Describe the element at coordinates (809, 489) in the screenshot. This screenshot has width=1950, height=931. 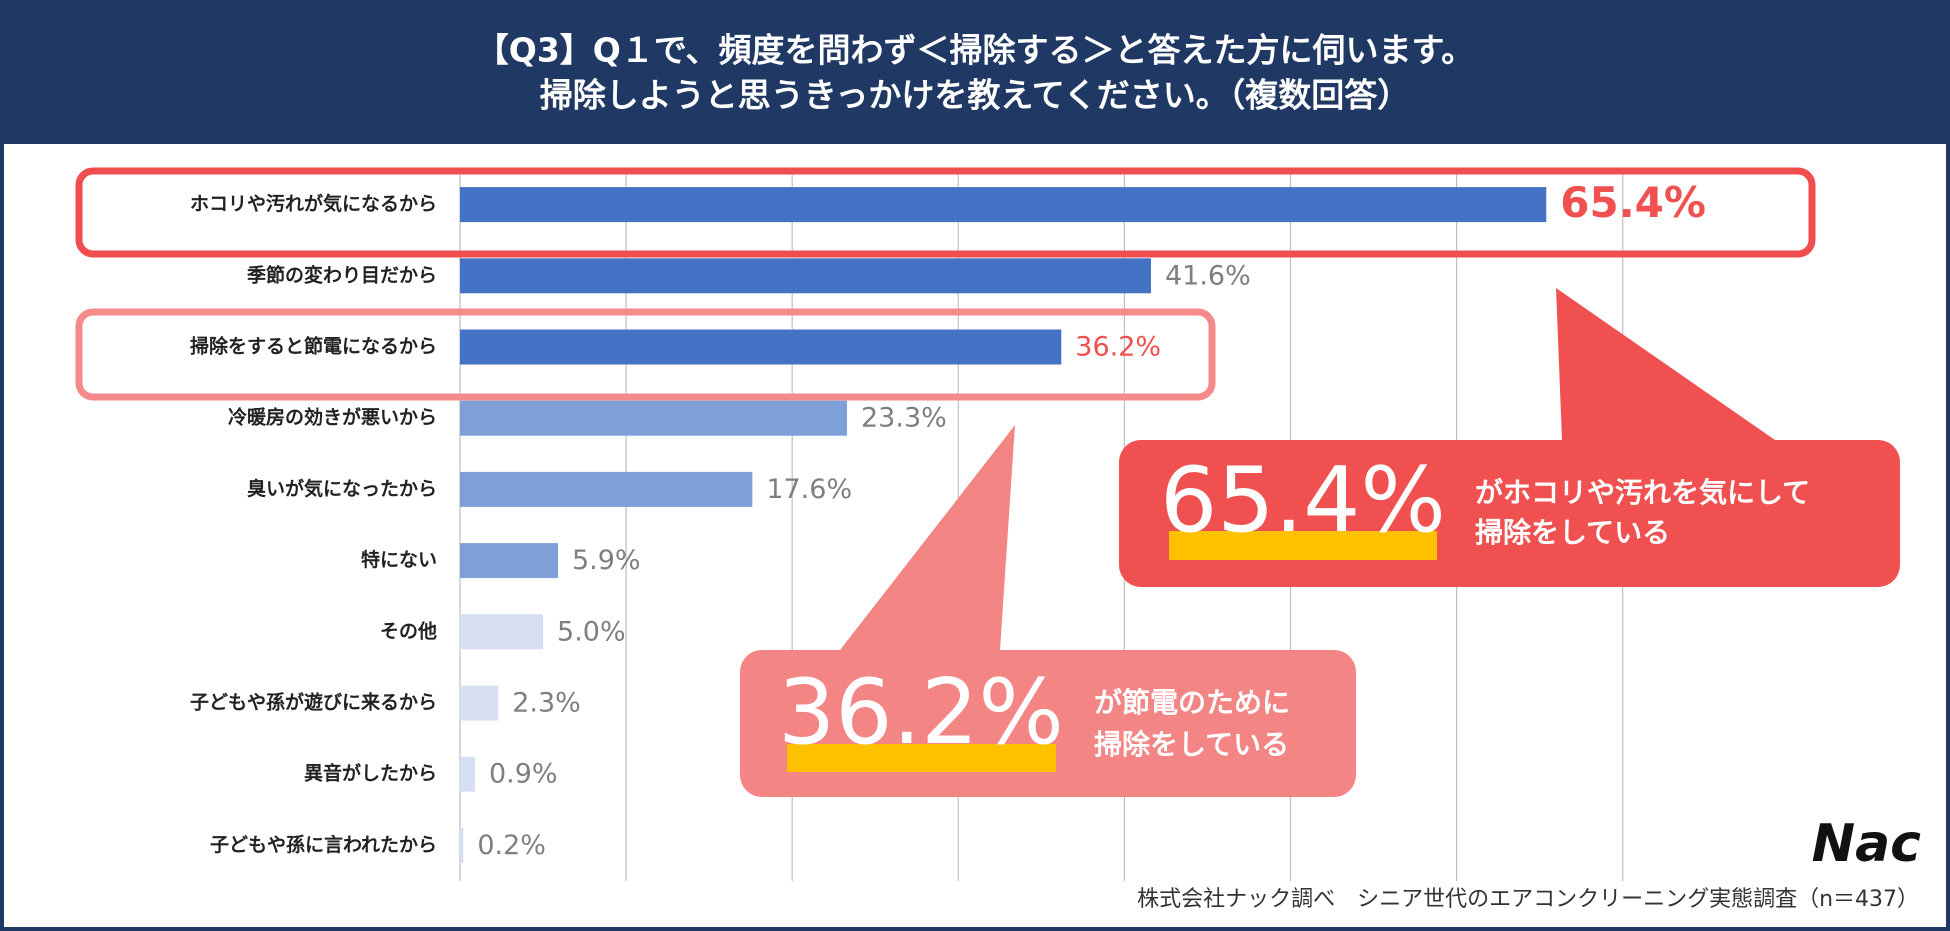
I see `value-label: 17.6%` at that location.